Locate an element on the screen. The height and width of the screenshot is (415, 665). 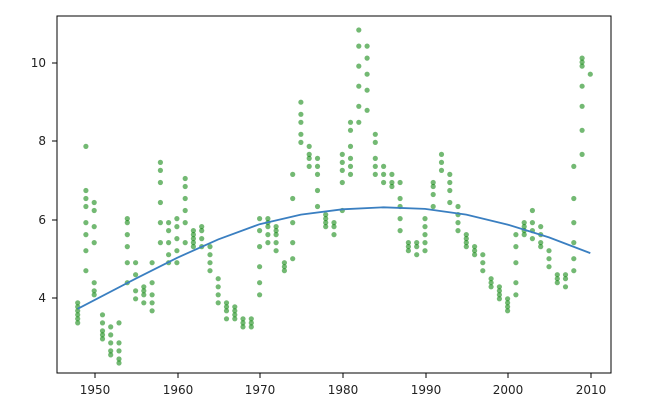
y-axis: 4 6 8 10 is located at coordinates (44, 180).